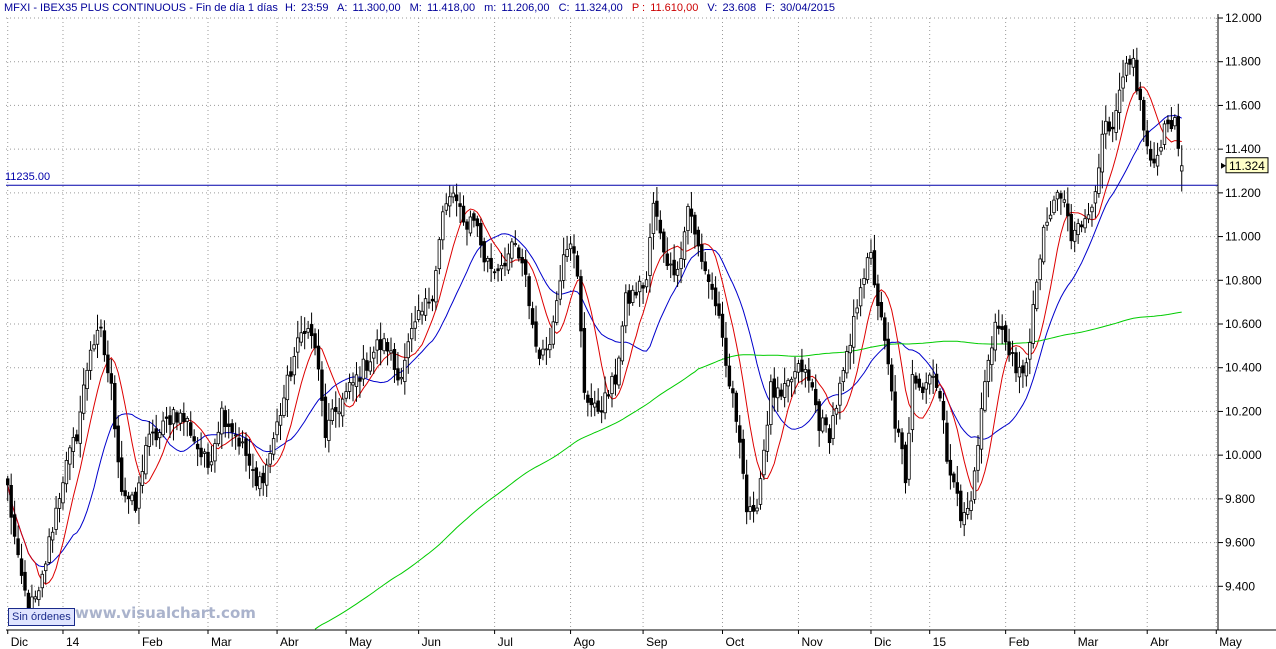  I want to click on y-tick-label: 9.600, so click(1240, 543).